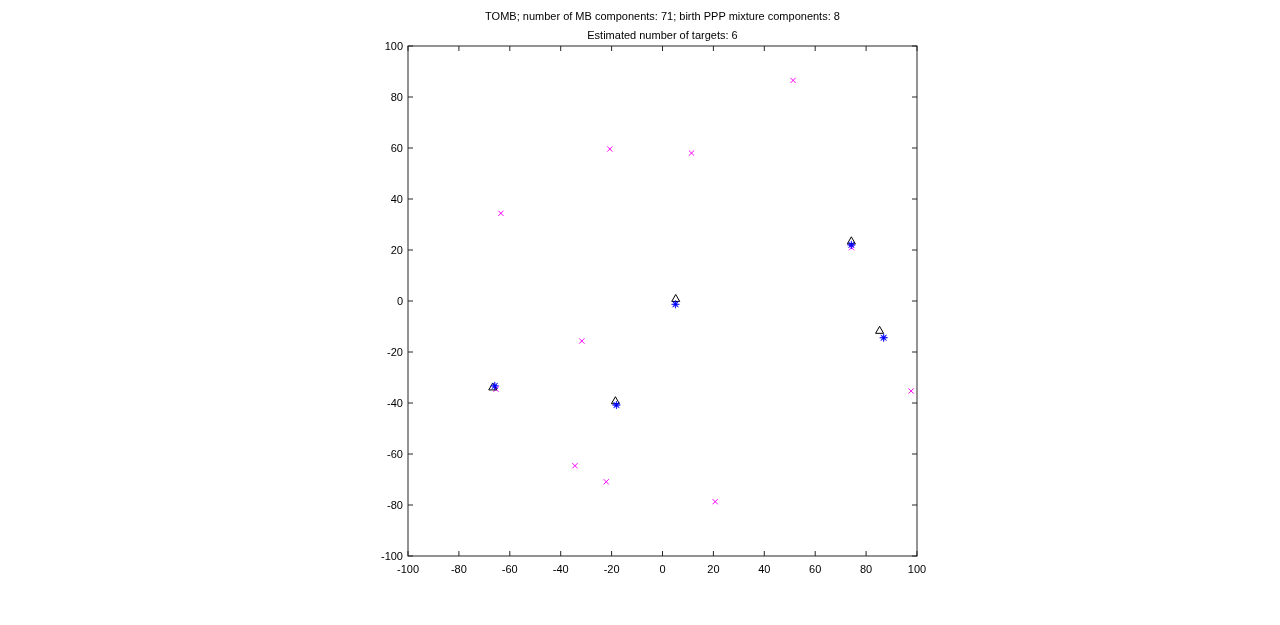  I want to click on y-tick-label: 100, so click(393, 46).